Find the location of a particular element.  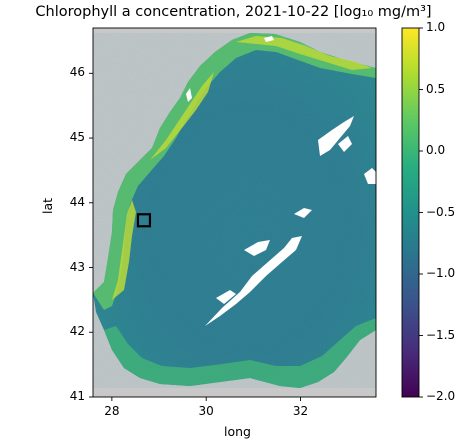

colorbar-tick-label: 0.5 is located at coordinates (436, 88).